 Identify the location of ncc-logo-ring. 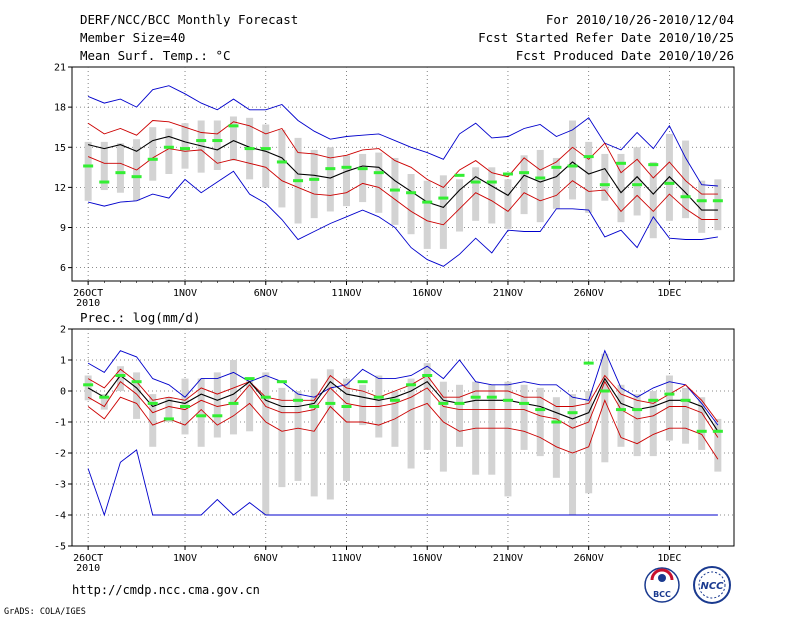
(712, 585).